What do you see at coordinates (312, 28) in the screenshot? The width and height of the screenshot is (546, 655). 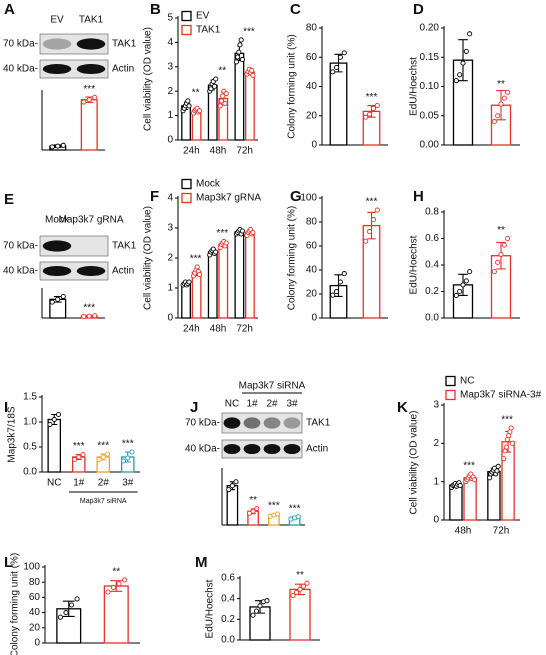 I see `y-tick-label: 80` at bounding box center [312, 28].